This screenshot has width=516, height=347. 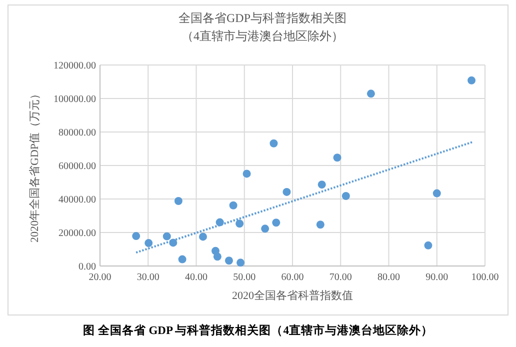 I want to click on y-tick-label: 120000.00, so click(x=75, y=66).